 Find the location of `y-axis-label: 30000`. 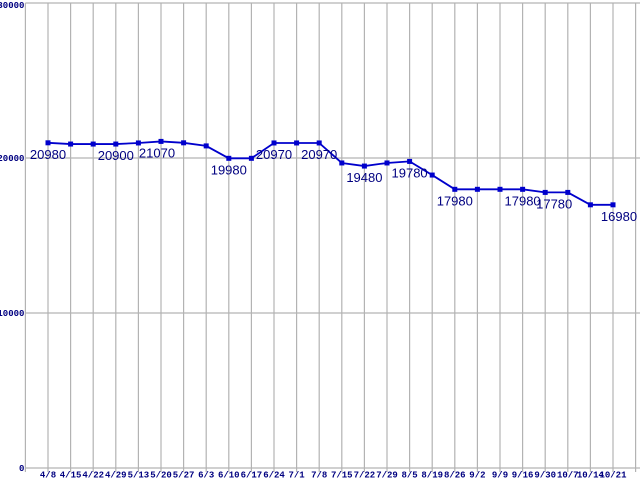

y-axis-label: 30000 is located at coordinates (12, 6).